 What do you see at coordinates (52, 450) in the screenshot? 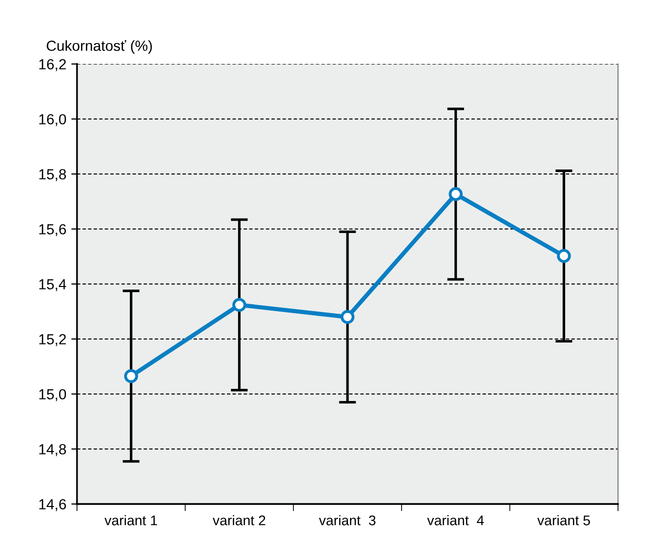
I see `y-tick-label: 14,8` at bounding box center [52, 450].